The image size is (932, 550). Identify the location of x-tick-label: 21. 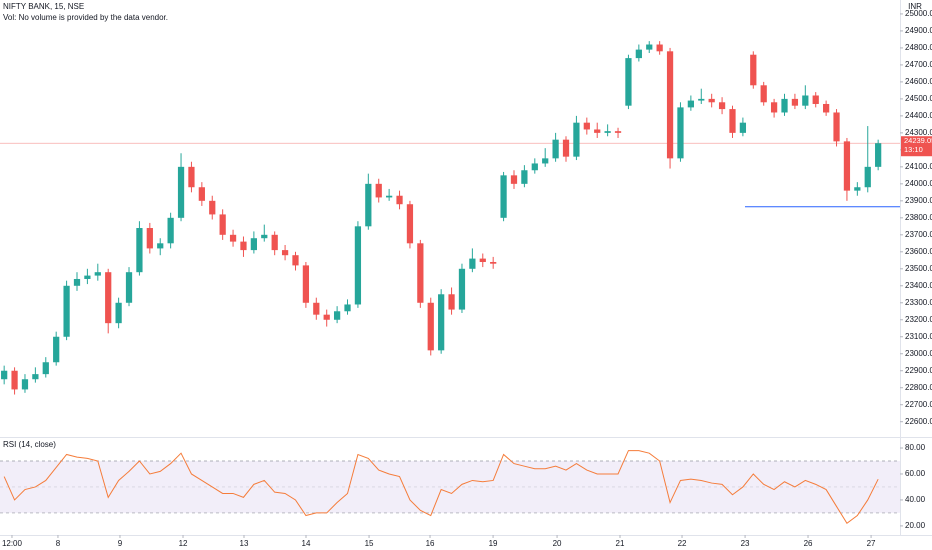
(620, 543).